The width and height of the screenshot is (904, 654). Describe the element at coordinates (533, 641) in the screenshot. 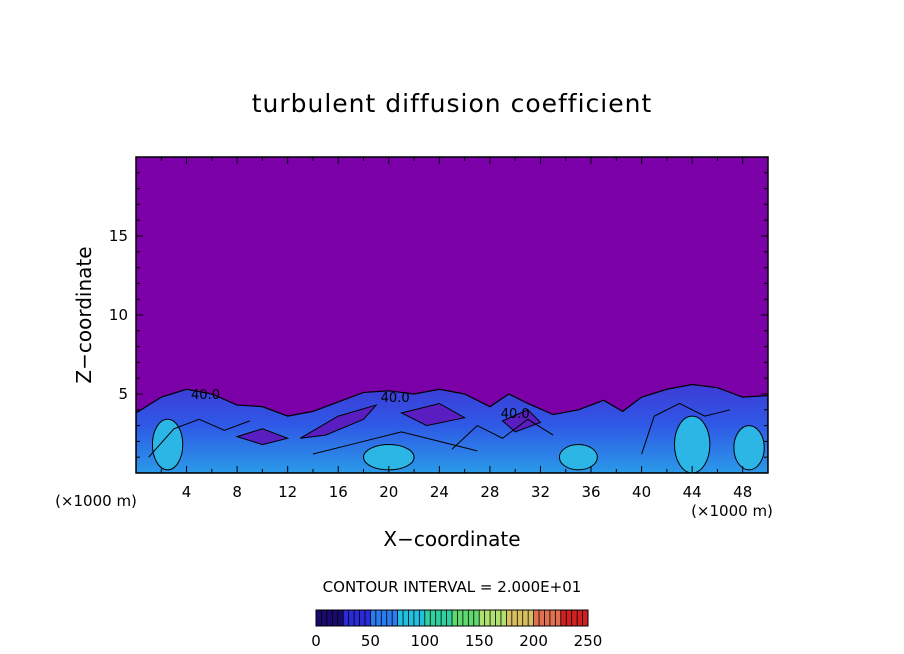

I see `colorbar-tick-label: 200` at that location.